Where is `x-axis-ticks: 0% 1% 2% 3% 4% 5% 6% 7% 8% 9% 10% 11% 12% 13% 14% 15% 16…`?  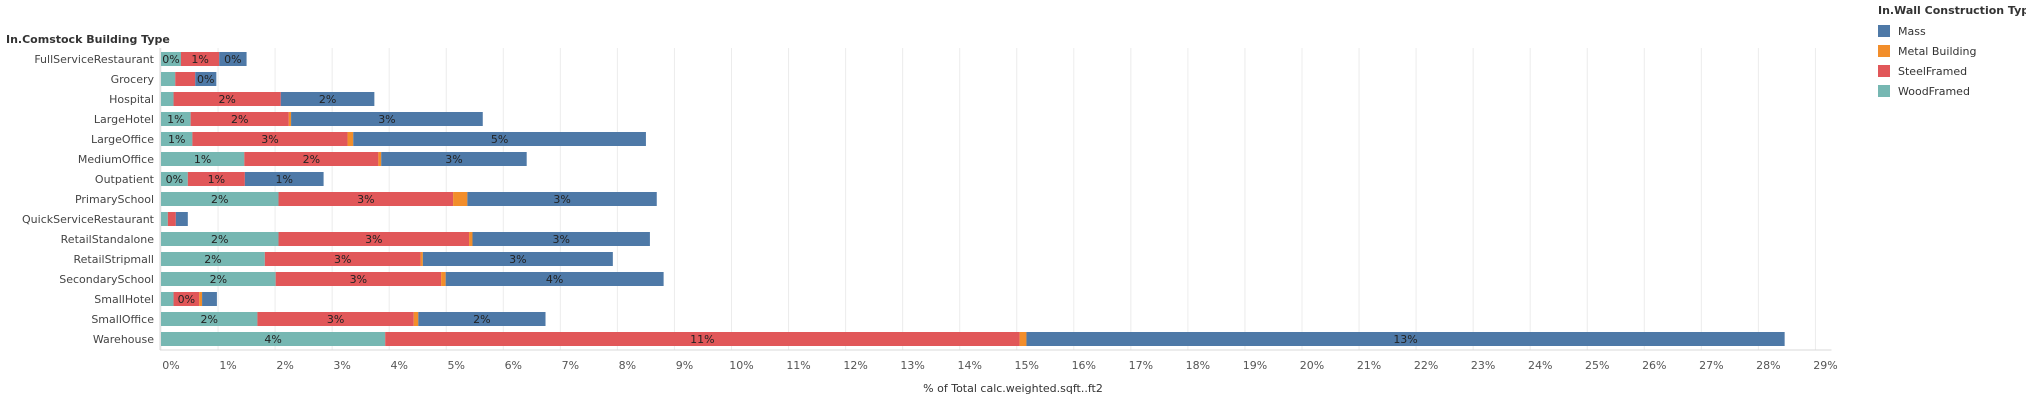
x-axis-ticks: 0% 1% 2% 3% 4% 5% 6% 7% 8% 9% 10% 11% 12% 13% 14% 15% 16… is located at coordinates (999, 365).